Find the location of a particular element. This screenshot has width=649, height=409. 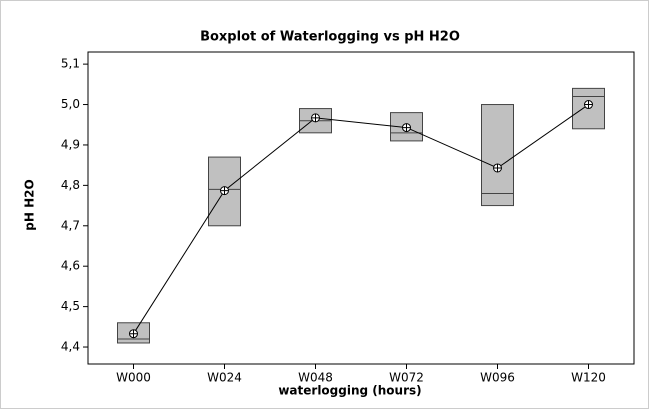

y-tick-label: 4,6 is located at coordinates (70, 266).